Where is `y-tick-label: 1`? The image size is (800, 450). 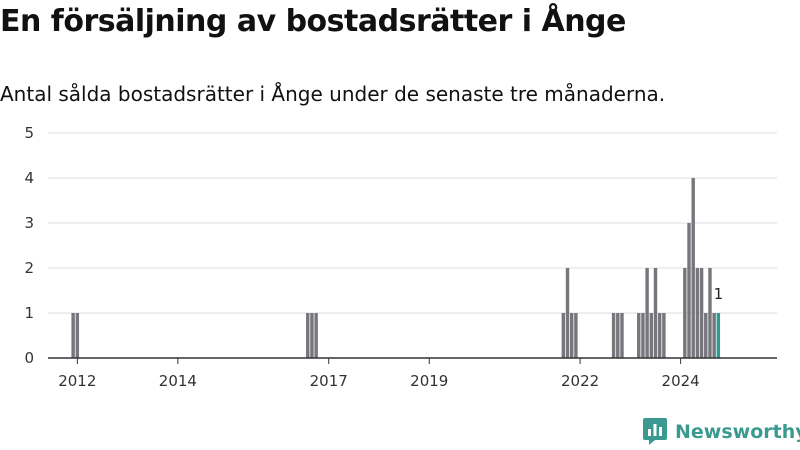 y-tick-label: 1 is located at coordinates (29, 313).